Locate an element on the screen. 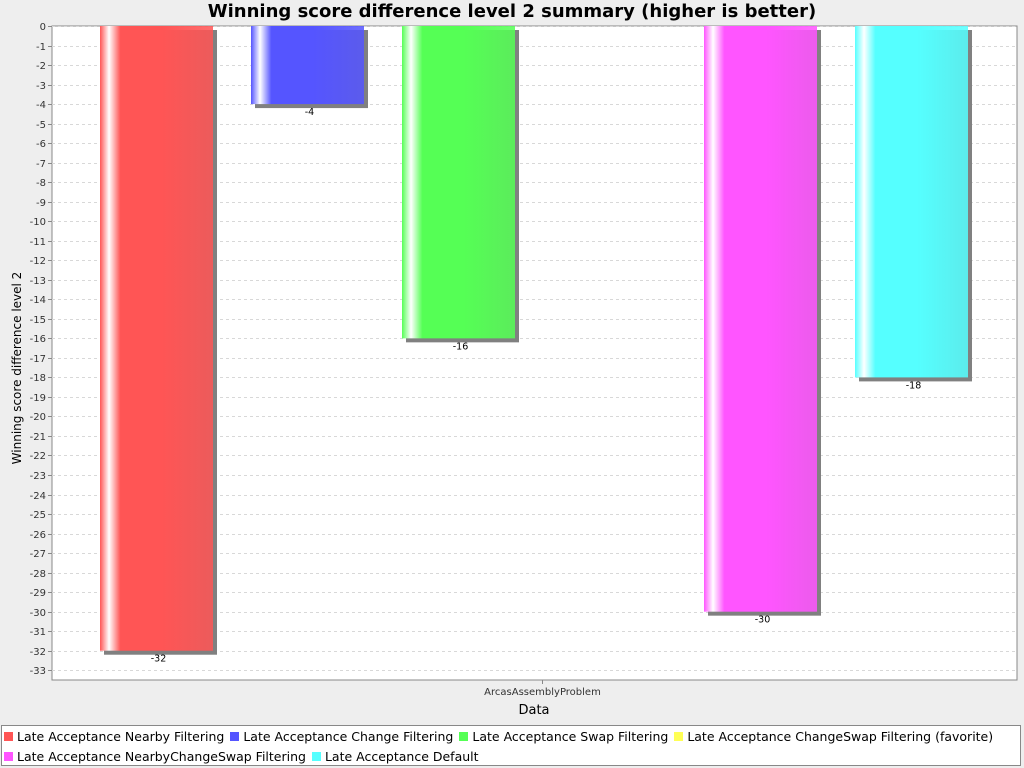 The image size is (1024, 768). y-tick-label: -1 is located at coordinates (41, 47).